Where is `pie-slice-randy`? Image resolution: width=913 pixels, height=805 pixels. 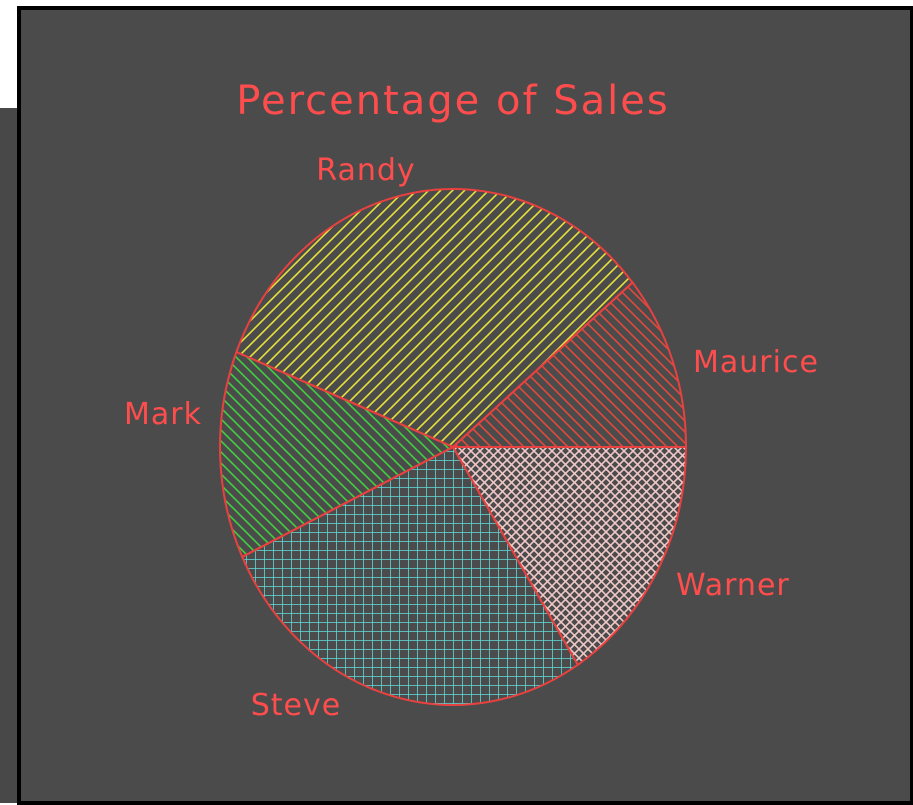 pie-slice-randy is located at coordinates (434, 318).